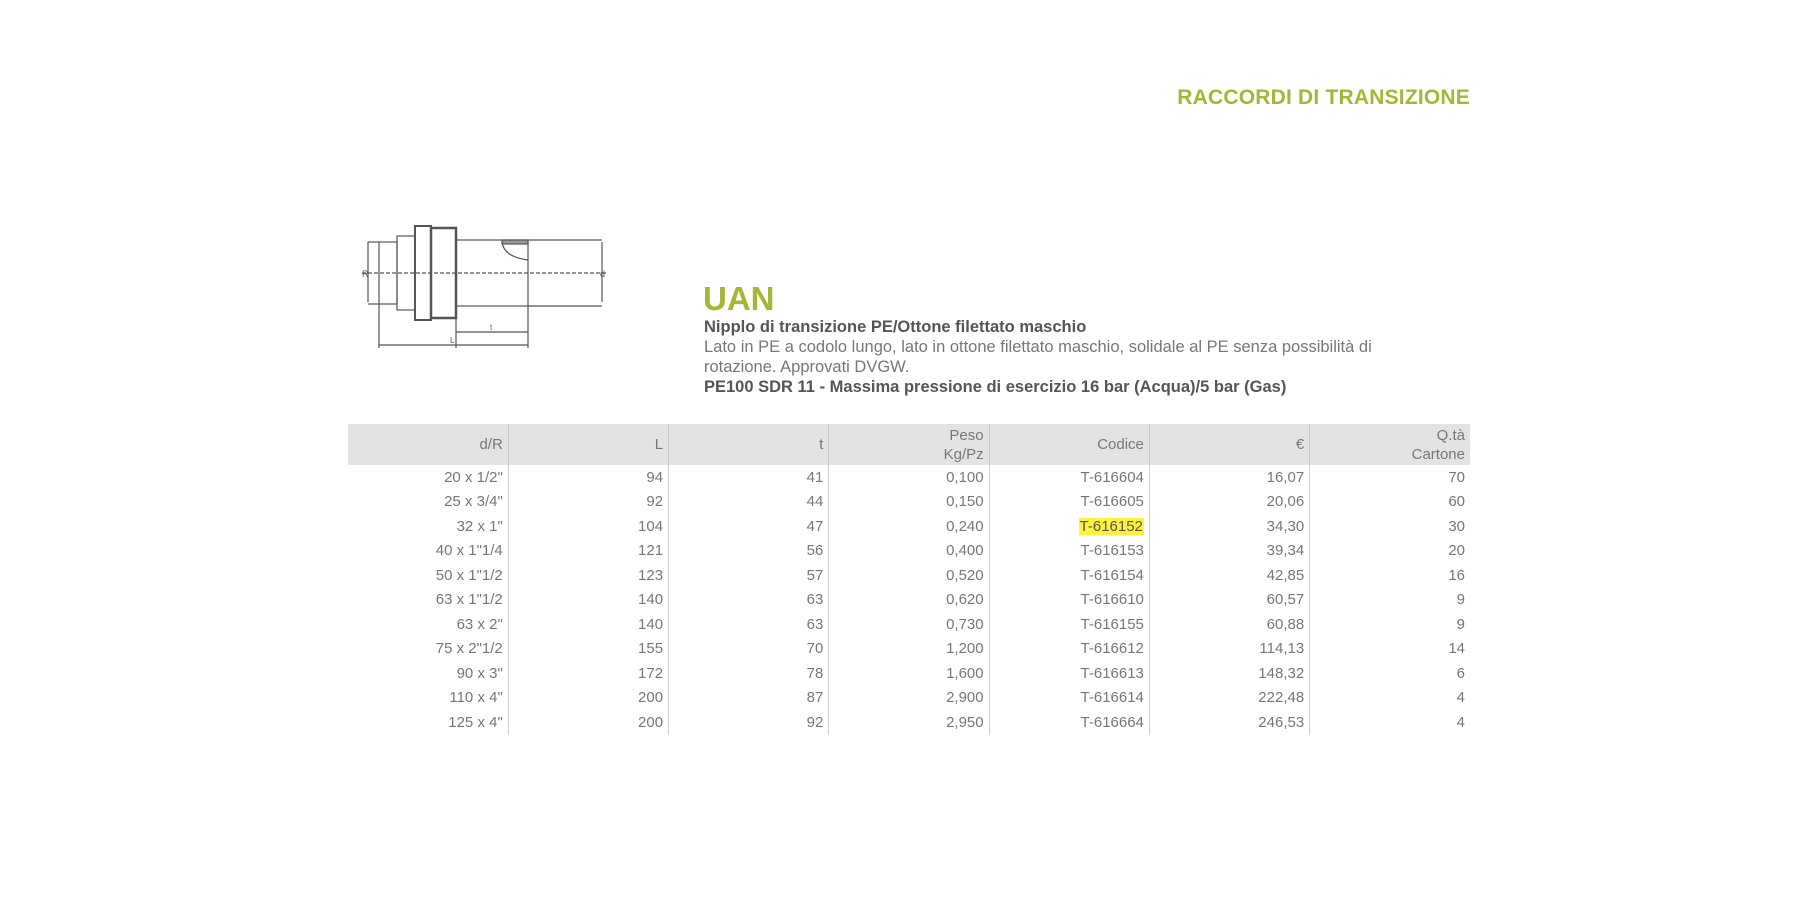 This screenshot has height=900, width=1800. Describe the element at coordinates (1230, 599) in the screenshot. I see `cell-prezzo: 60,57` at that location.